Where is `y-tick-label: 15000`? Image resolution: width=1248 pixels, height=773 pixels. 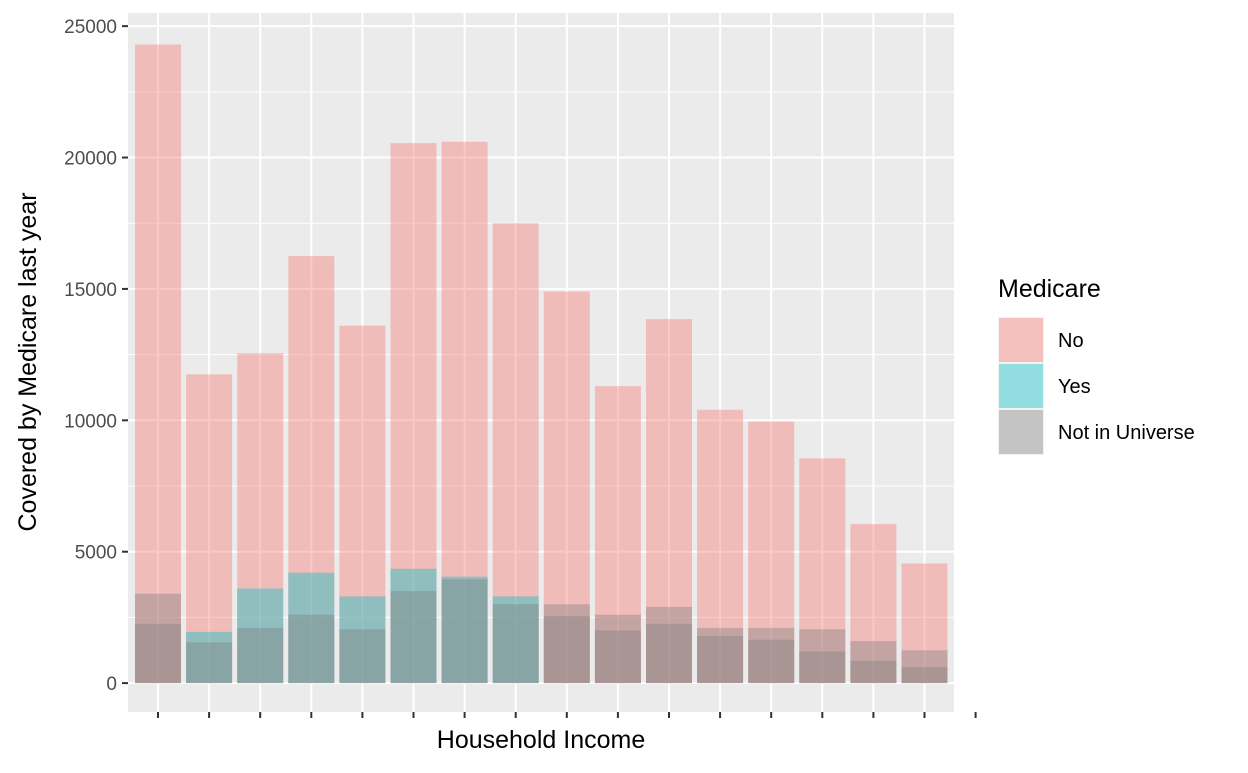
y-tick-label: 15000 is located at coordinates (90, 290).